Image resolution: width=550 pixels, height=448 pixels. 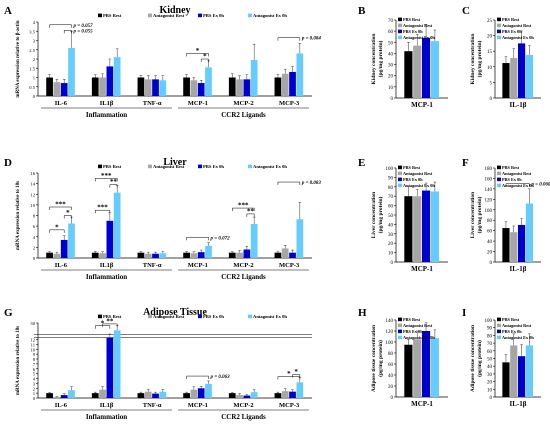 I want to click on y-axis-label: mRNA expression relative to 18s, so click(x=18, y=215).